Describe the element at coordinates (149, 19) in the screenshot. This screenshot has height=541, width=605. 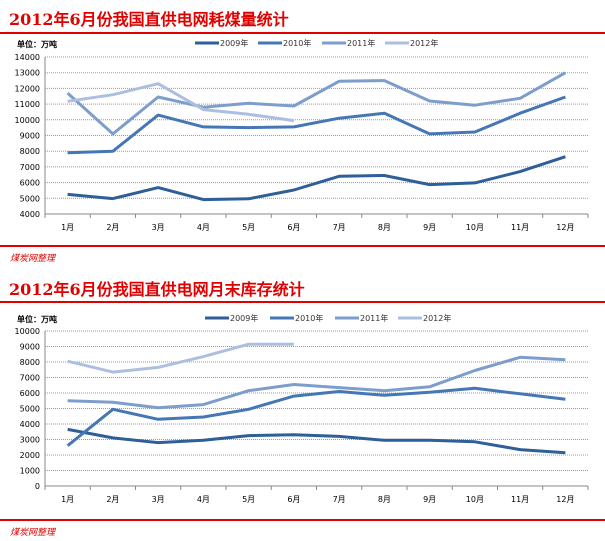
I see `chart-1-title: 2012年6月份我国直供电网耗煤量统计` at that location.